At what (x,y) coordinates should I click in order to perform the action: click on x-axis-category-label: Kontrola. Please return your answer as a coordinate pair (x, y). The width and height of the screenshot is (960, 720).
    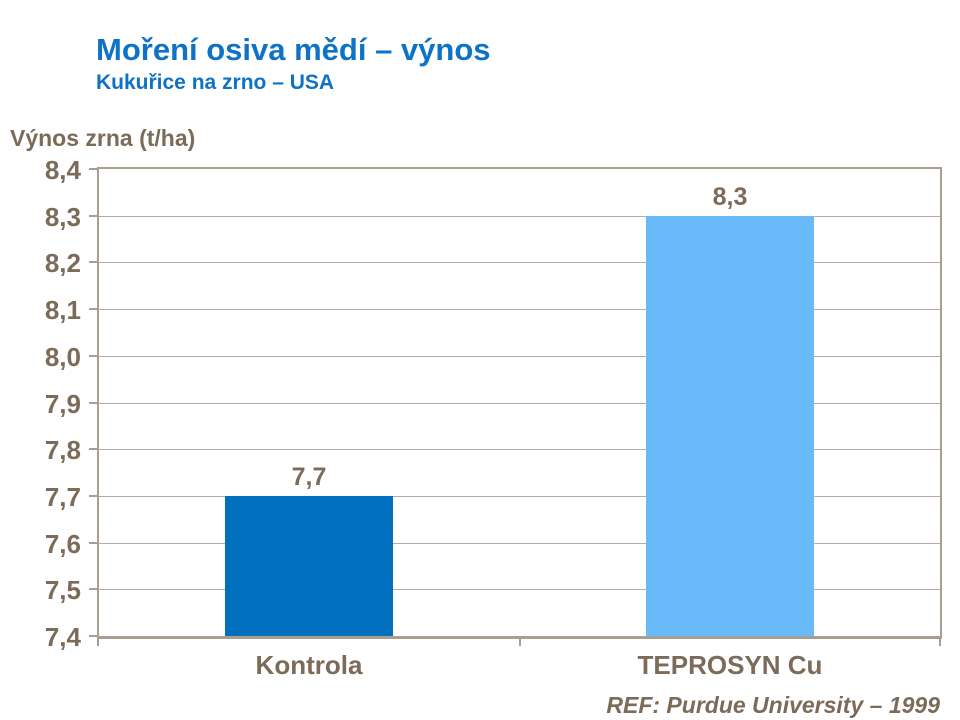
    Looking at the image, I should click on (309, 665).